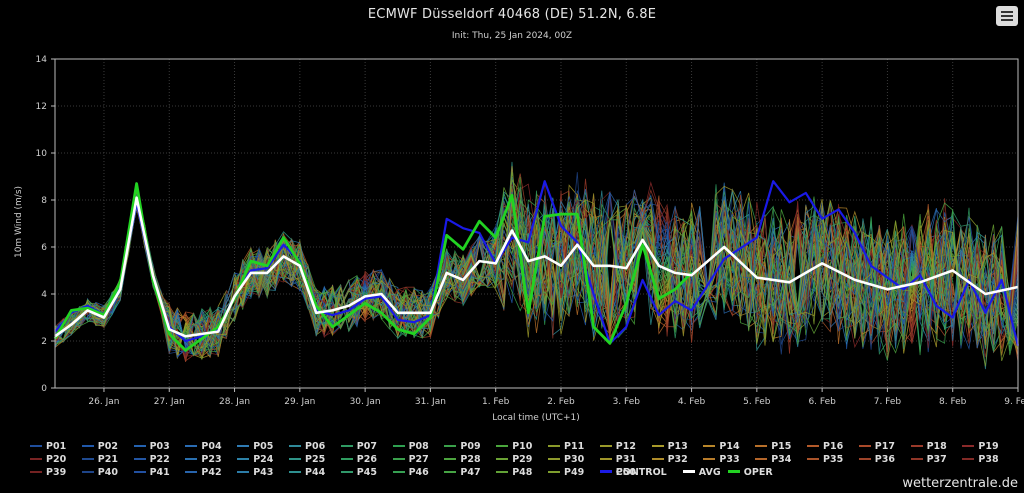 This screenshot has width=1024, height=493. Describe the element at coordinates (729, 459) in the screenshot. I see `legend-label: P33` at that location.